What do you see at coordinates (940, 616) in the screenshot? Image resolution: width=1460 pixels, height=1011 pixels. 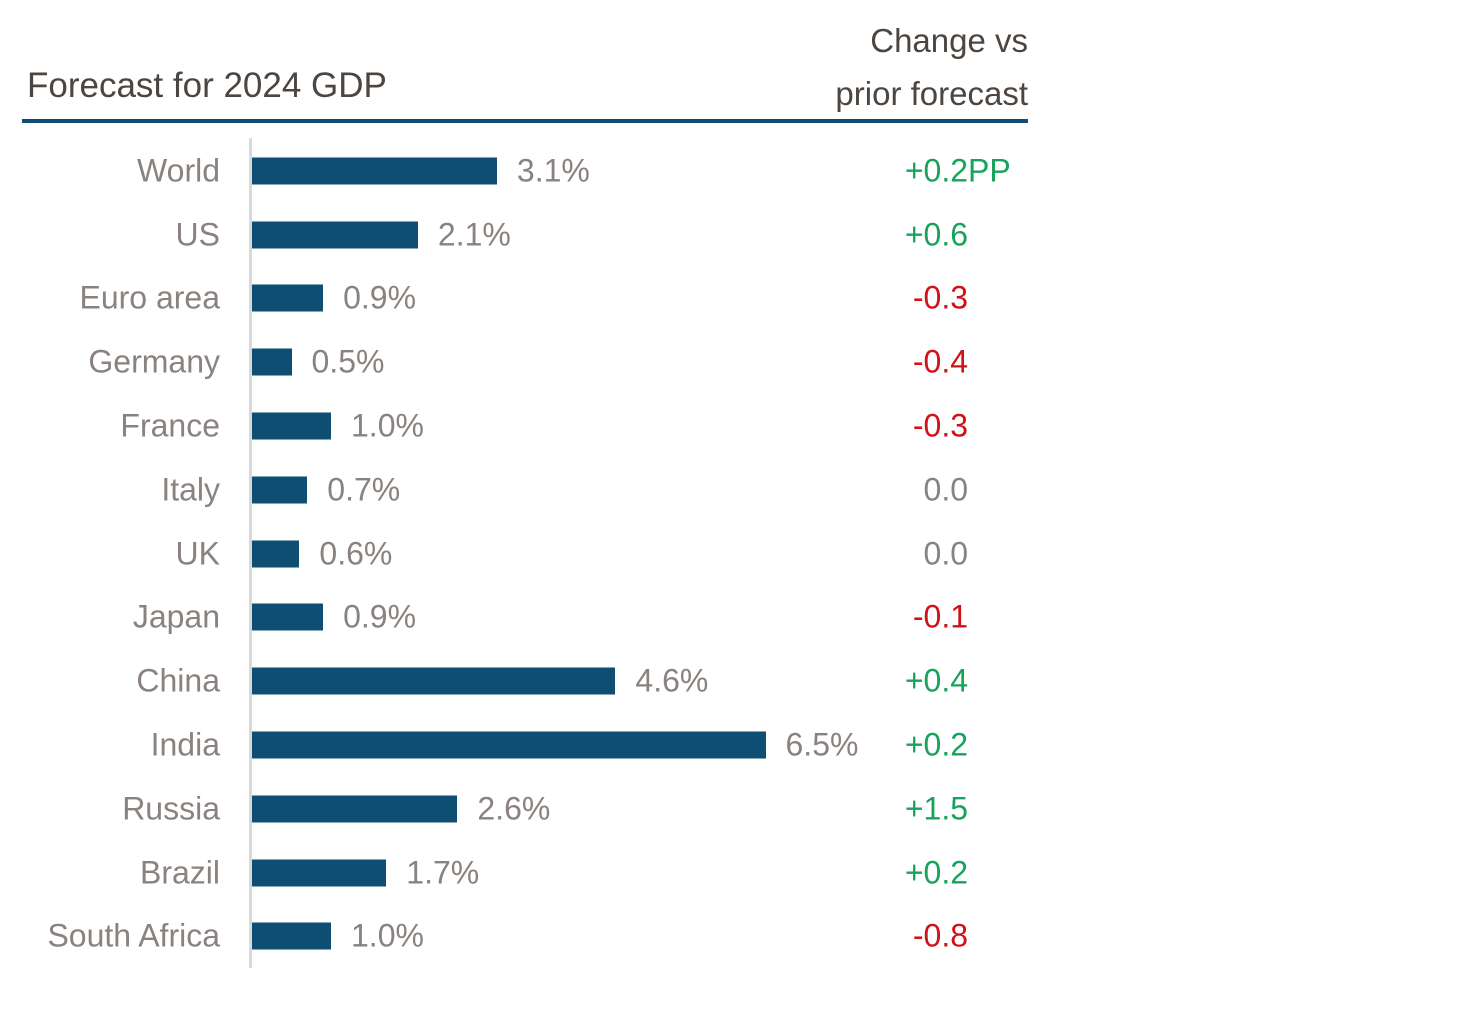 I see `change-number: -0.1` at bounding box center [940, 616].